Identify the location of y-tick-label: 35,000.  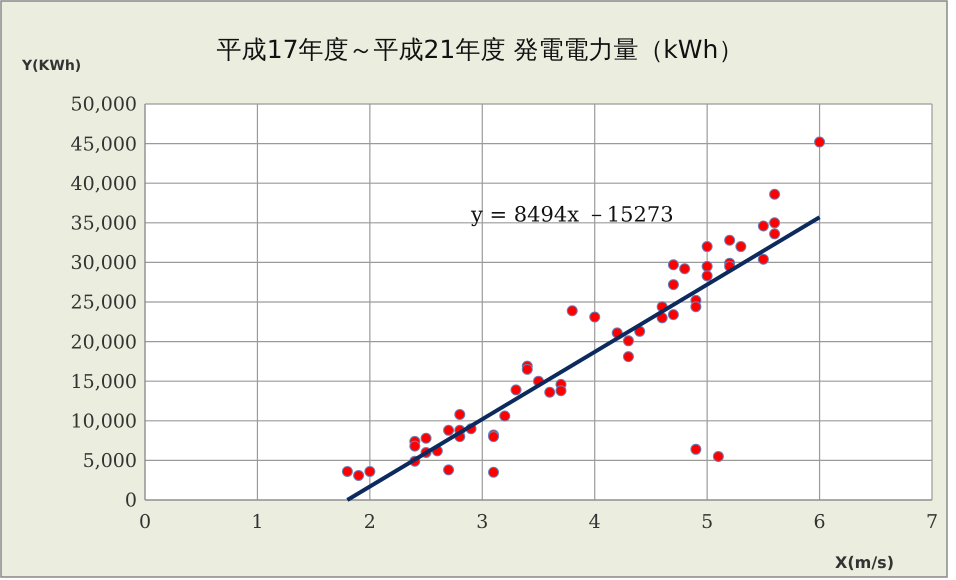
(103, 223).